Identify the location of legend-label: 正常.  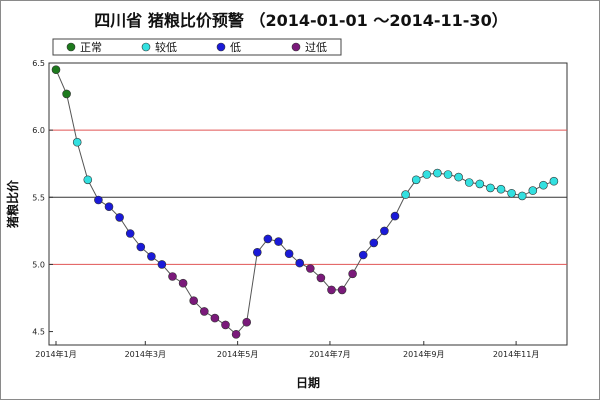
(91, 47).